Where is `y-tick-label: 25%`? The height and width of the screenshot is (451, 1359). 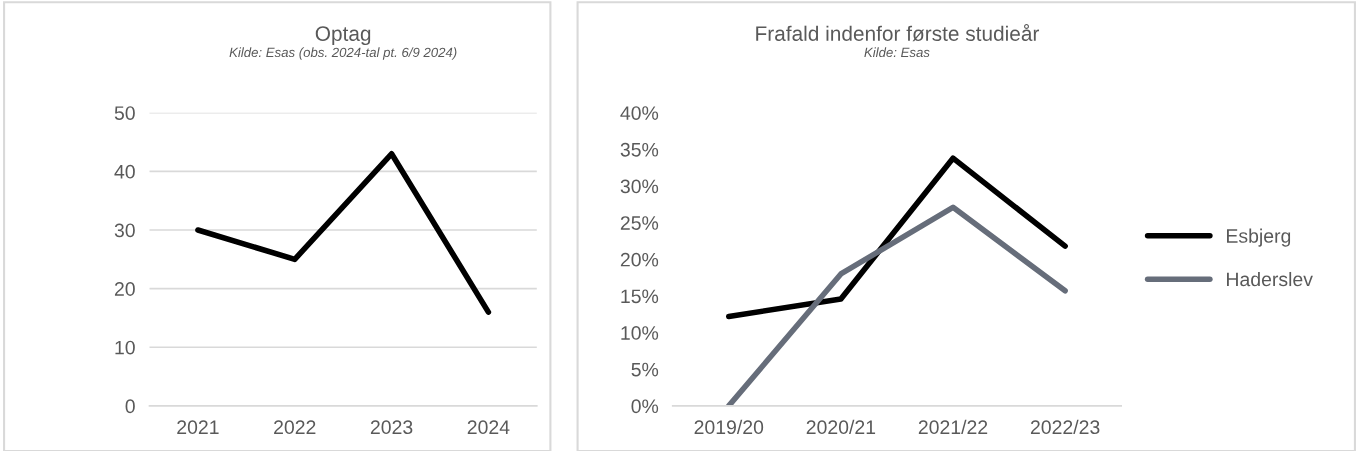
y-tick-label: 25% is located at coordinates (639, 223).